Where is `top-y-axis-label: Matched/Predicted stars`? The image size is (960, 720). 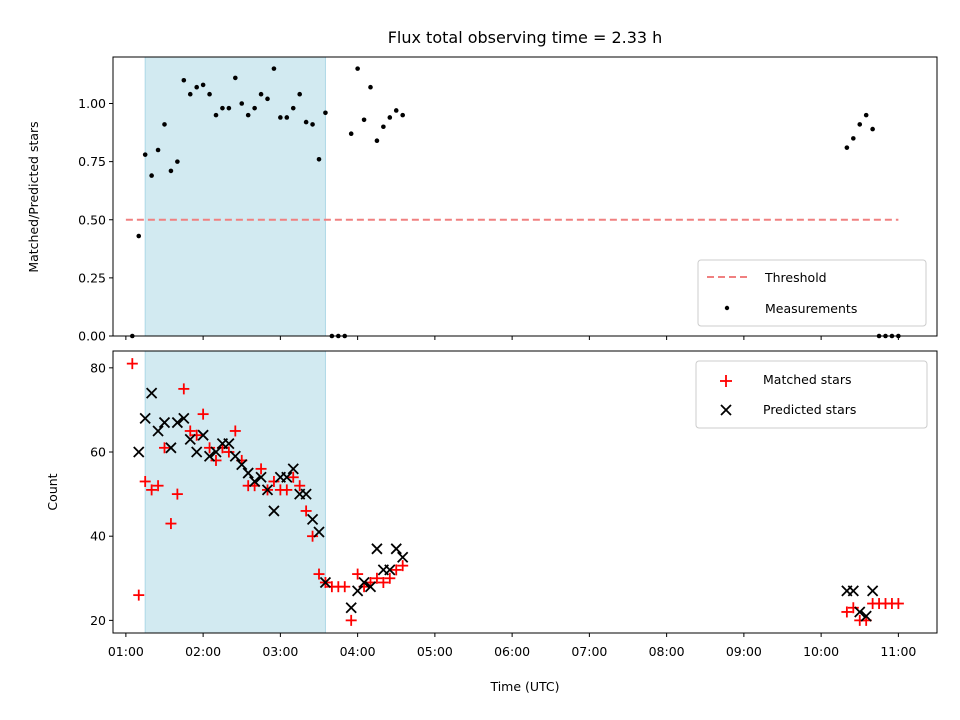 top-y-axis-label: Matched/Predicted stars is located at coordinates (33, 196).